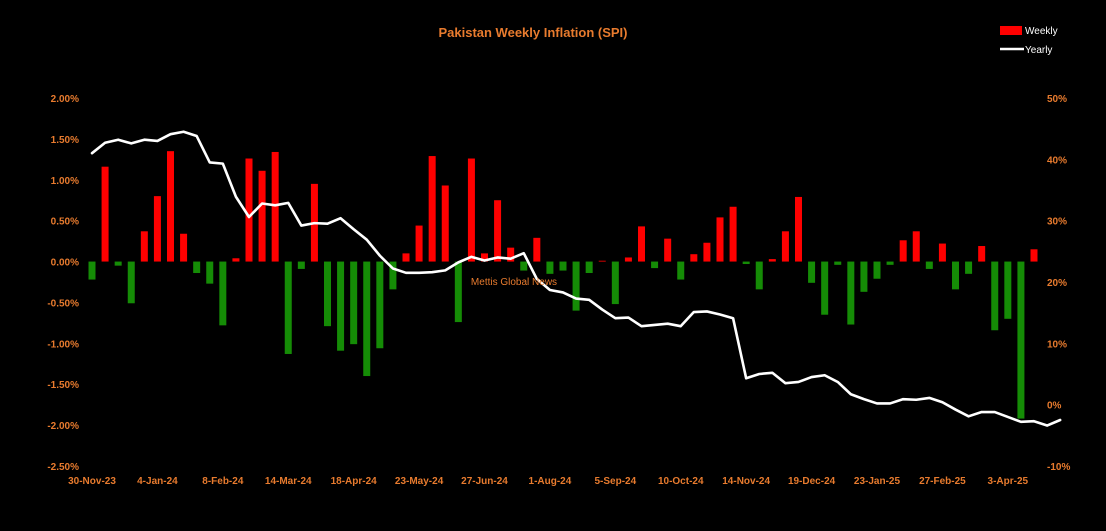  I want to click on x-tick-label: 18-Apr-24, so click(354, 481).